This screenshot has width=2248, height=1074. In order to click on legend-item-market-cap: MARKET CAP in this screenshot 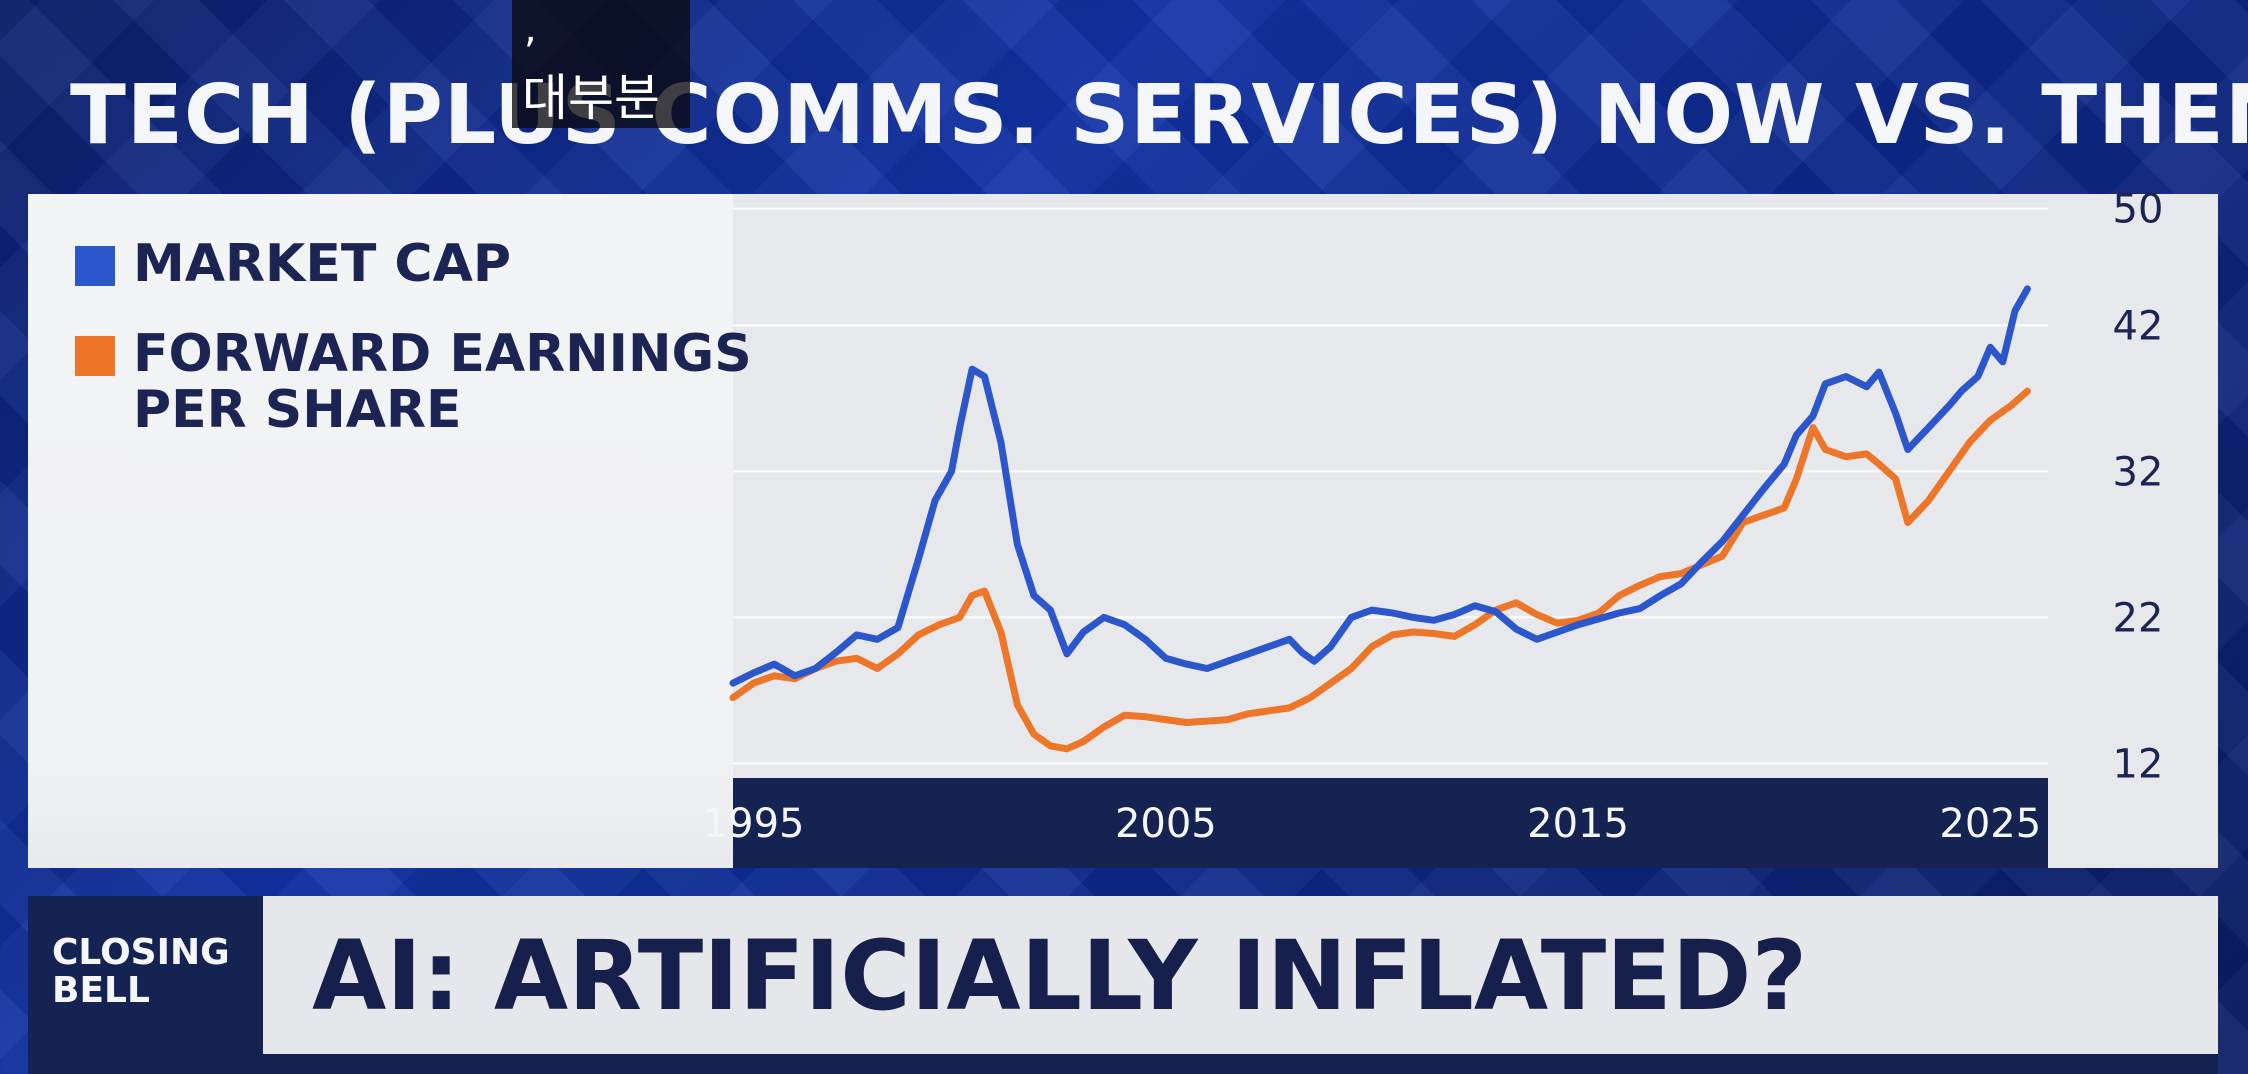, I will do `click(293, 264)`.